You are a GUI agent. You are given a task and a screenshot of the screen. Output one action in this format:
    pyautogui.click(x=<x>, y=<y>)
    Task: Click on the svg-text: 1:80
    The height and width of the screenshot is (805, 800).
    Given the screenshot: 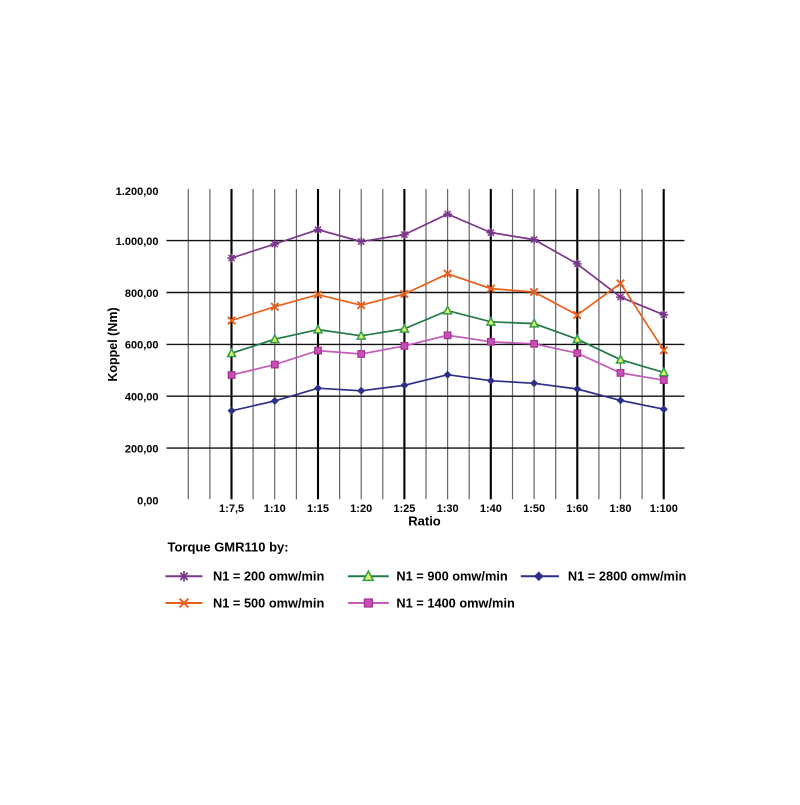 What is the action you would take?
    pyautogui.click(x=620, y=509)
    